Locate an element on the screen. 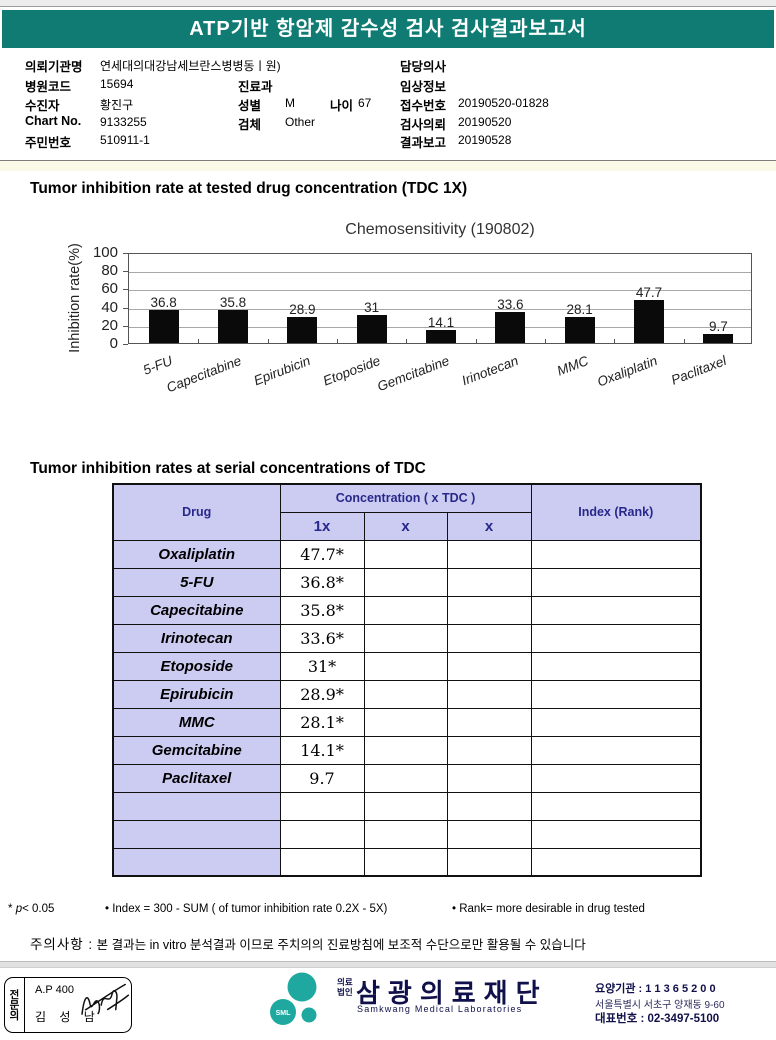  value-1x-cell: 33.6* is located at coordinates (322, 638).